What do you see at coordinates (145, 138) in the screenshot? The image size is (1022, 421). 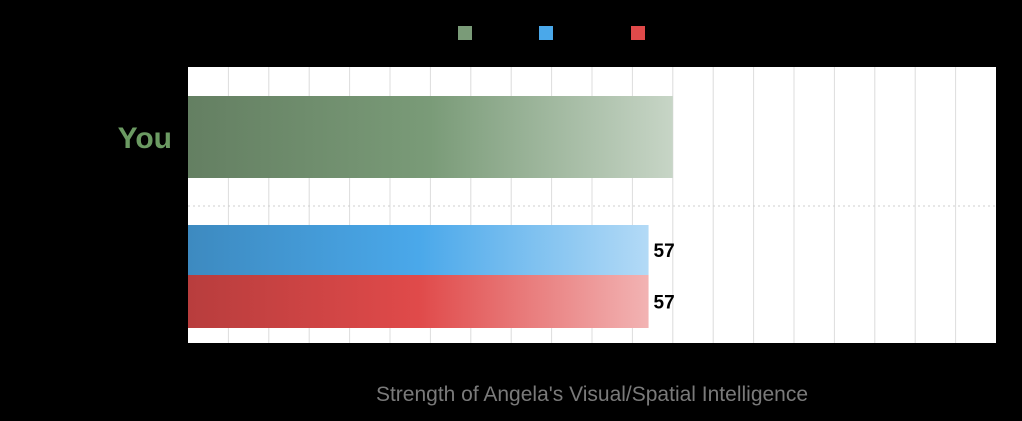 I see `category-label-you: You` at bounding box center [145, 138].